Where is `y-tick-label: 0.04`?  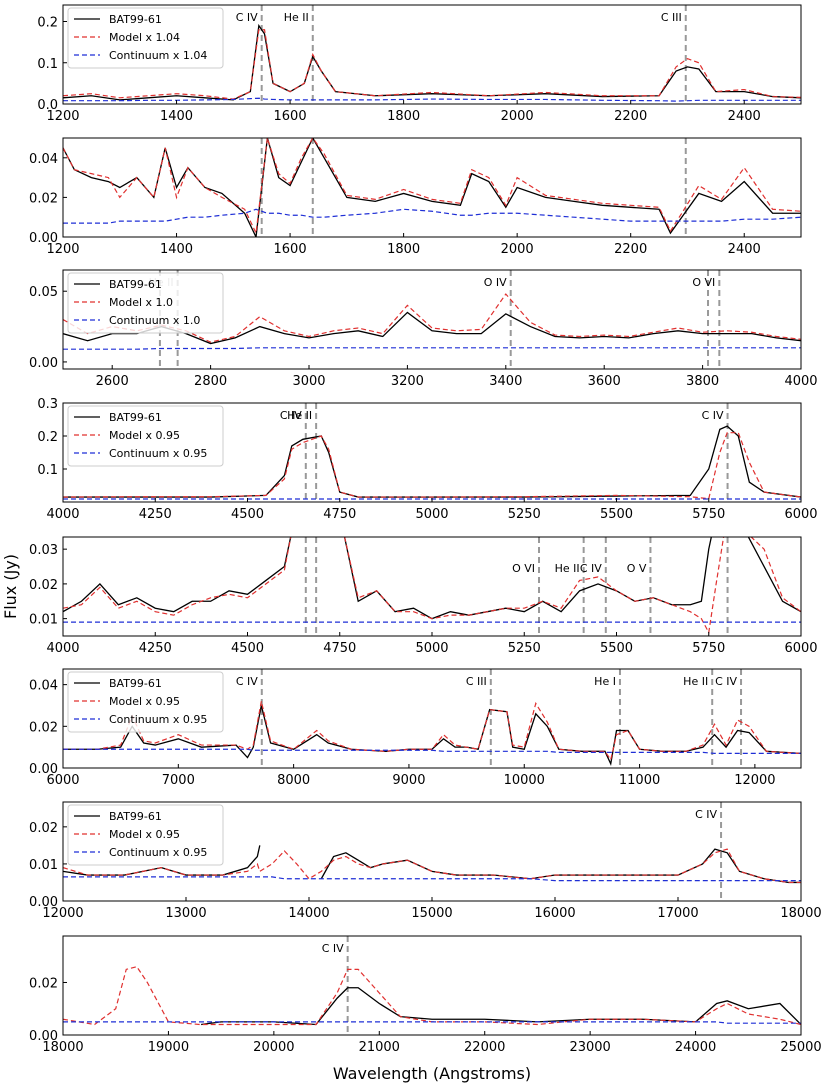 y-tick-label: 0.04 is located at coordinates (43, 686).